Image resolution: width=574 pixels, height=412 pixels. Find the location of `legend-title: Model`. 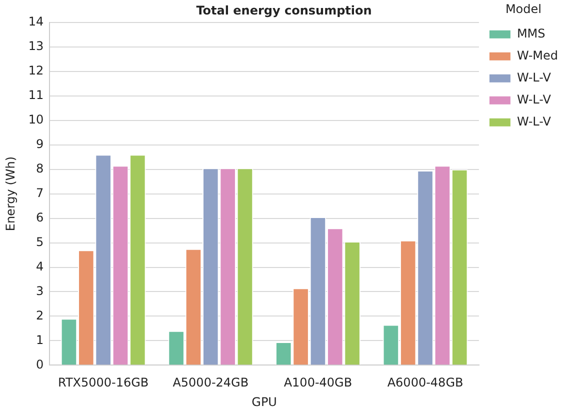

legend-title: Model is located at coordinates (523, 9).